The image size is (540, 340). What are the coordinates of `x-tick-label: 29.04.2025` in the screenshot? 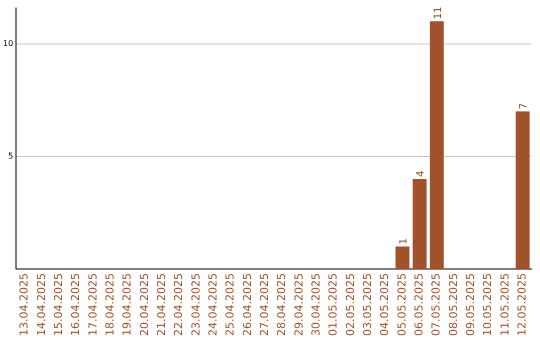 It's located at (299, 304).